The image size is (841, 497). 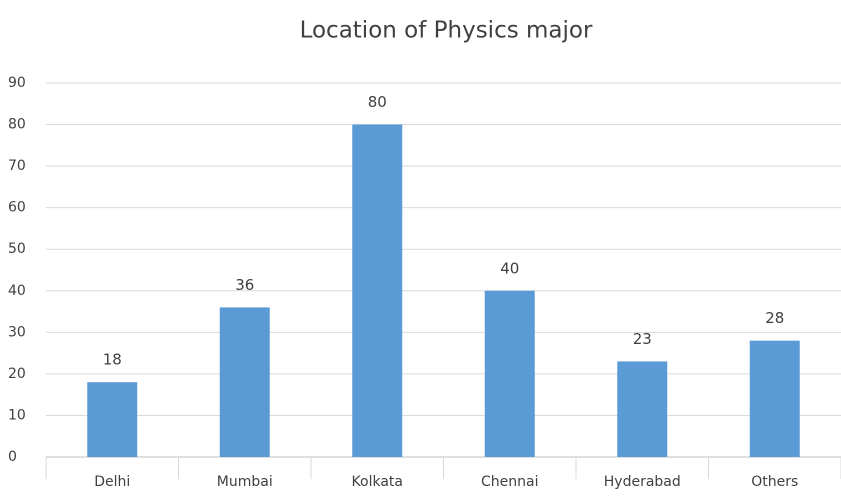 I want to click on data-label: 40, so click(x=509, y=268).